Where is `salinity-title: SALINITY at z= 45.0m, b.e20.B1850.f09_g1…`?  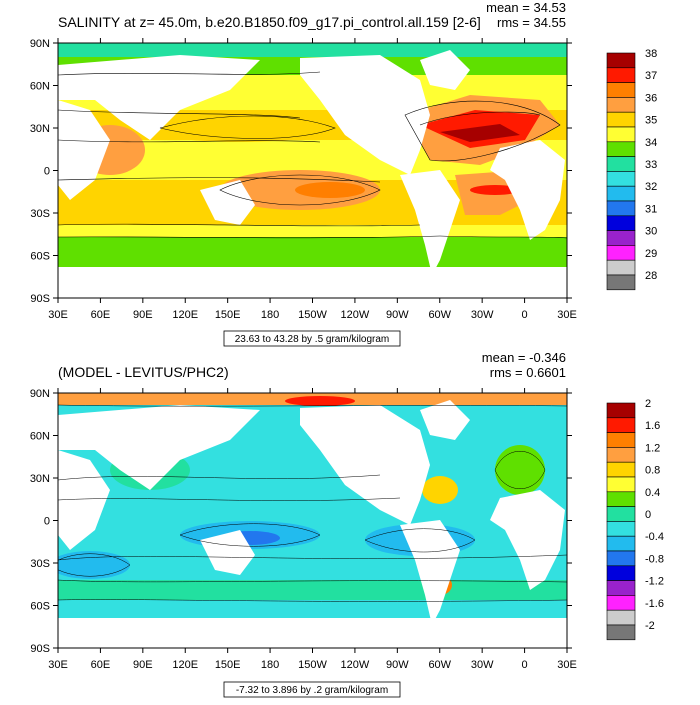
salinity-title: SALINITY at z= 45.0m, b.e20.B1850.f09_g1… is located at coordinates (269, 22).